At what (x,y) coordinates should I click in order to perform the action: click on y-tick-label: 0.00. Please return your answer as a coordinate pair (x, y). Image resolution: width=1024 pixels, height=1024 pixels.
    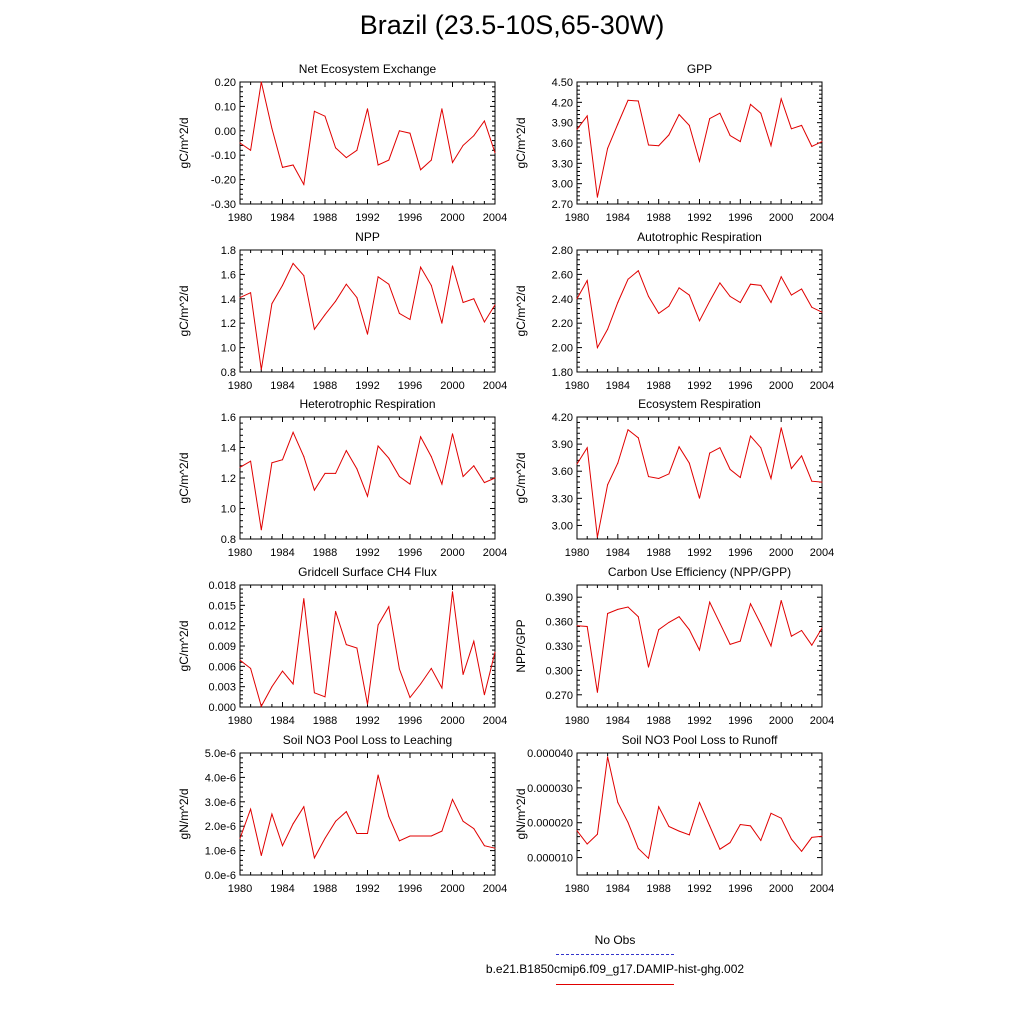
    Looking at the image, I should click on (225, 132).